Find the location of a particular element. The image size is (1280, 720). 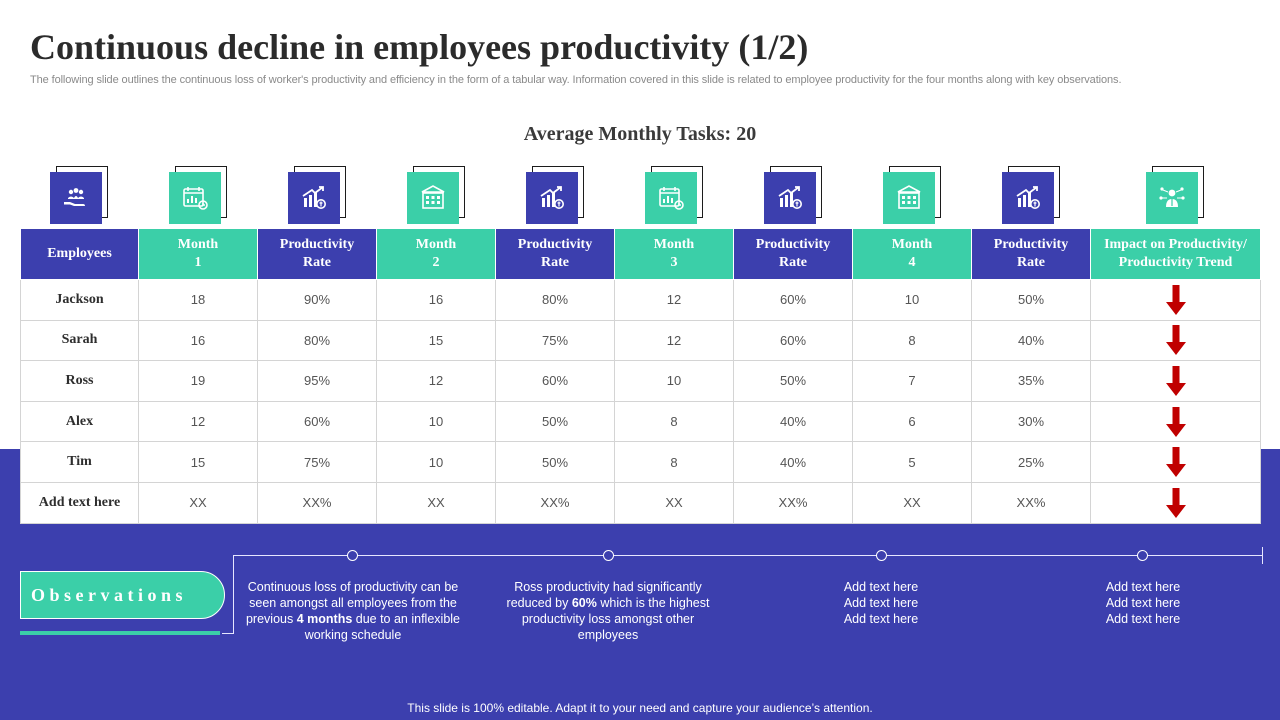

table-row: Add text here XX XX% XX XX% XX XX% XX XX% is located at coordinates (640, 502).